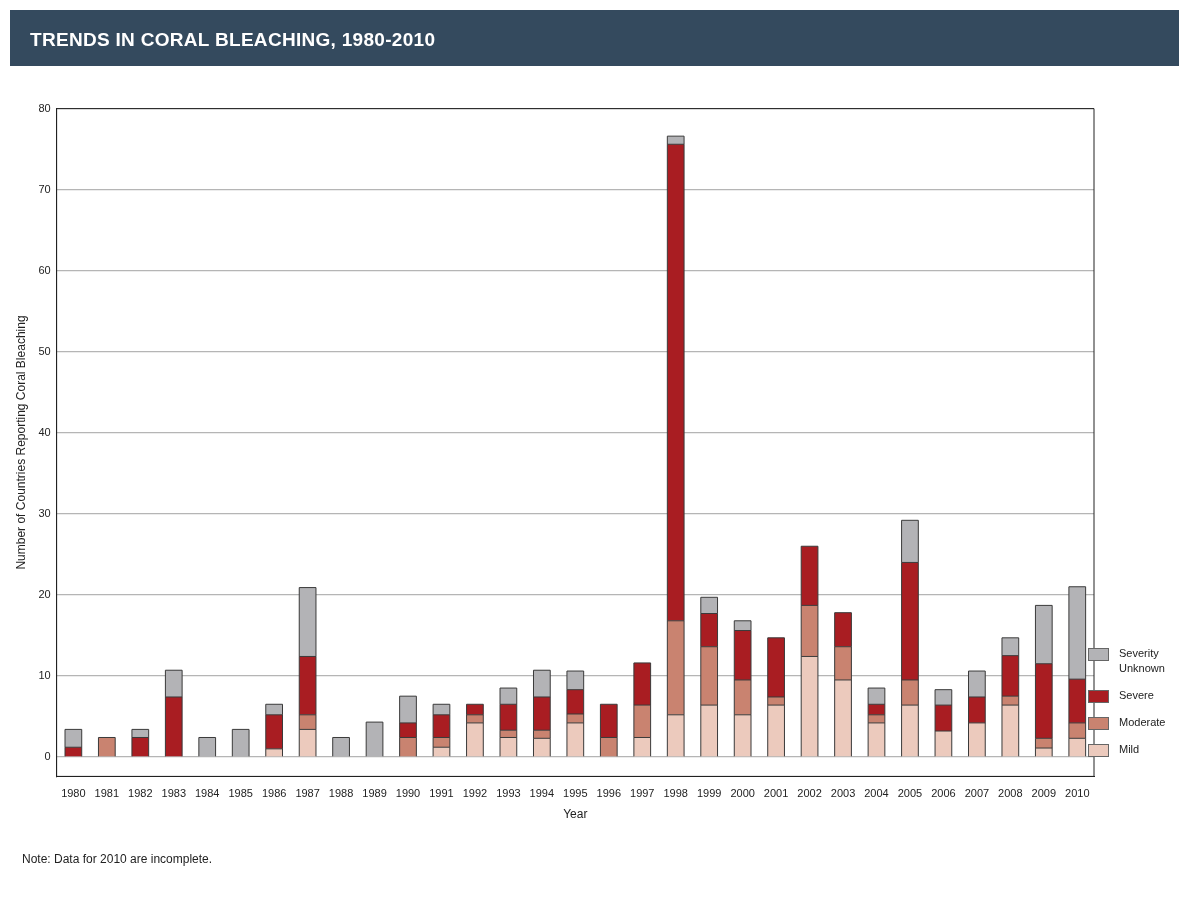  Describe the element at coordinates (140, 793) in the screenshot. I see `x-tick-label: 1982` at that location.